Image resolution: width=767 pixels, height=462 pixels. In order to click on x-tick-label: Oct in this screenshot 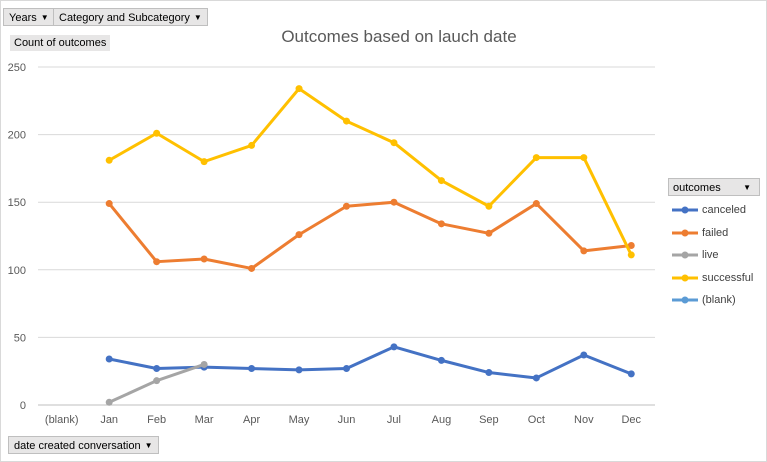, I will do `click(536, 420)`.